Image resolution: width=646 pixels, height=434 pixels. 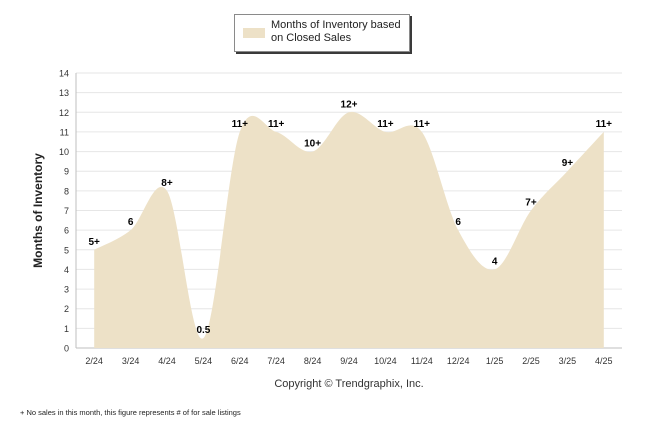 What do you see at coordinates (349, 104) in the screenshot?
I see `data-label: 12+` at bounding box center [349, 104].